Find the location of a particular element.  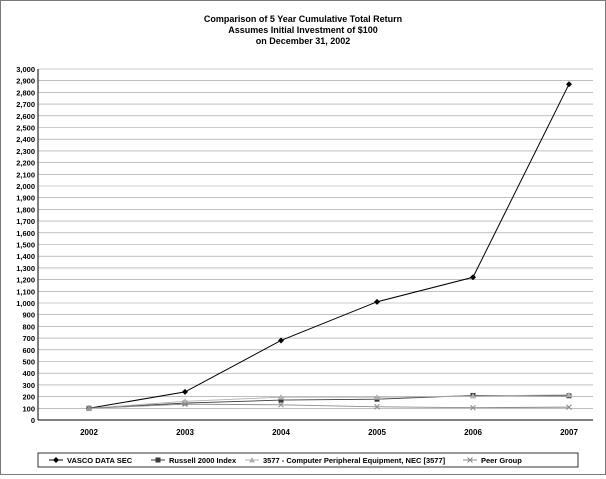

y-tick-label: 1,400 is located at coordinates (25, 256).